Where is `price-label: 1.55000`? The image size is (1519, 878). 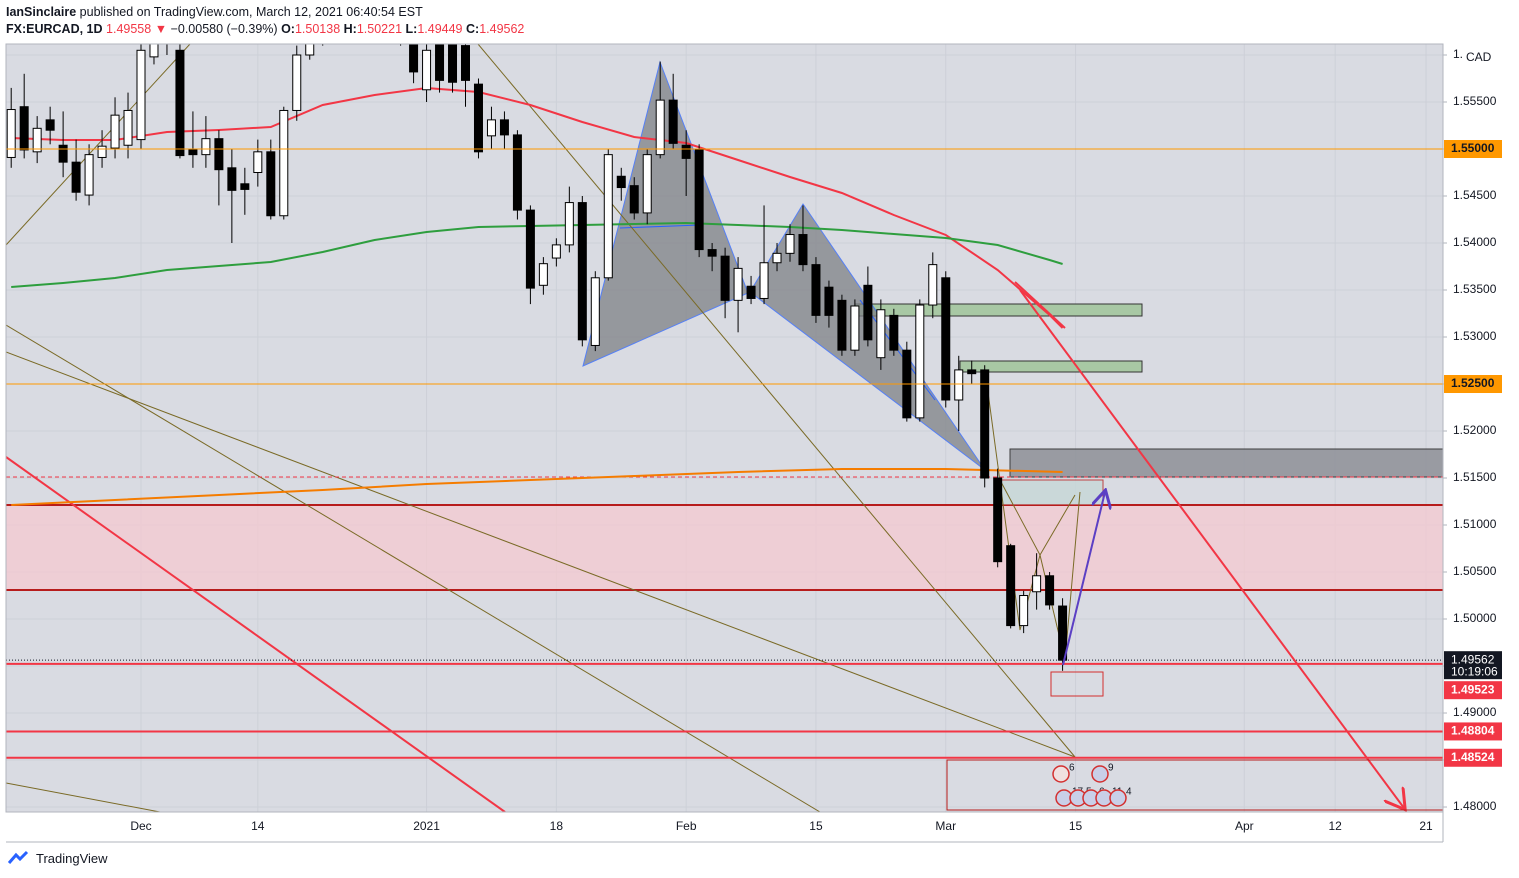
price-label: 1.55000 is located at coordinates (1473, 148).